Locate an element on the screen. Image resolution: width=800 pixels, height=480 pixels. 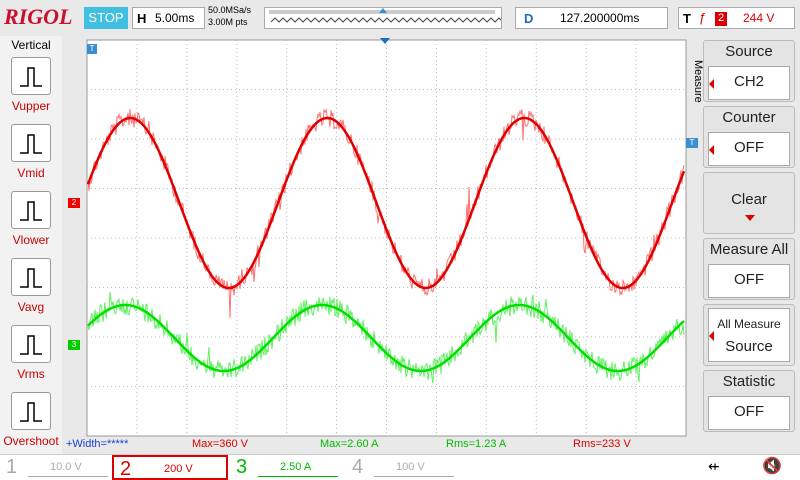
channel-scale: 2.50 A is located at coordinates (298, 467).